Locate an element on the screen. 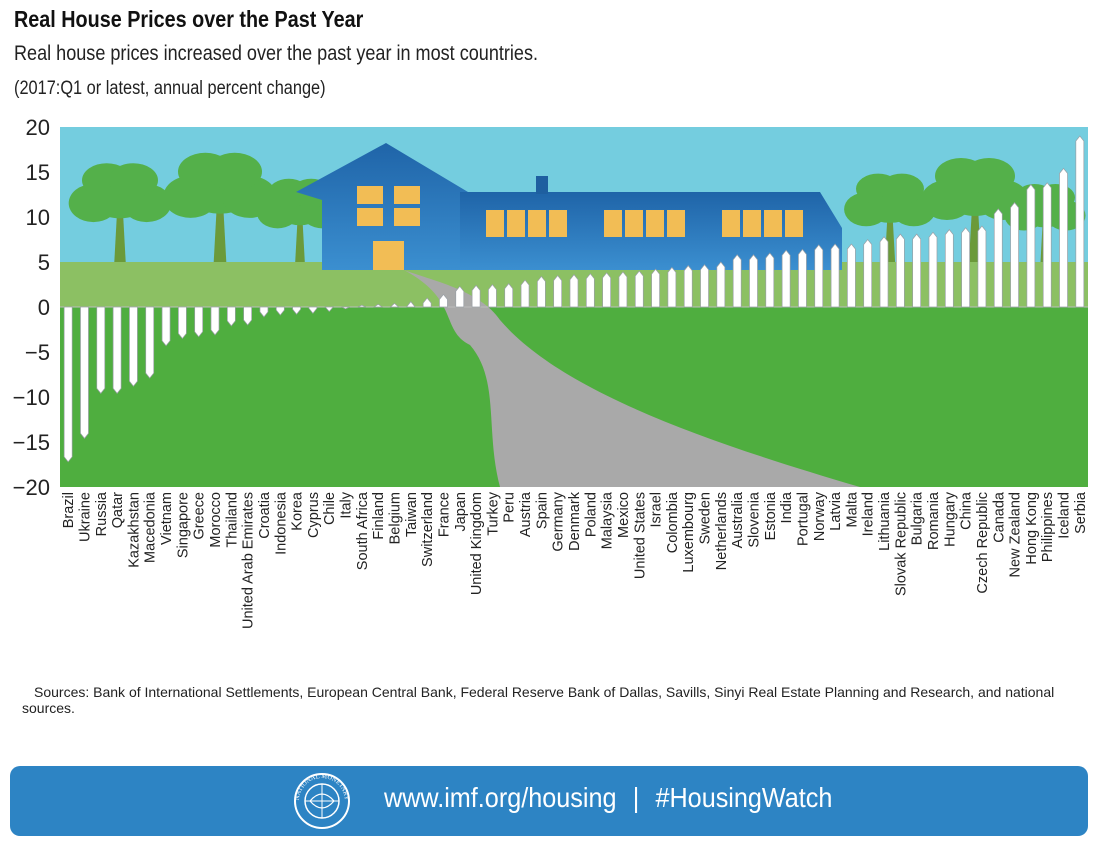  bar-qatar is located at coordinates (117, 350).